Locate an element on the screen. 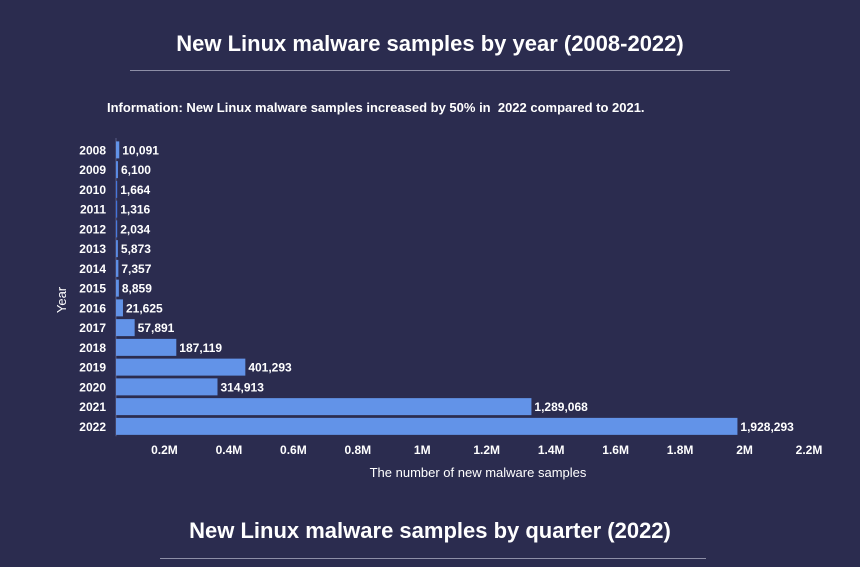  y-tick-label: 2008 is located at coordinates (92, 150).